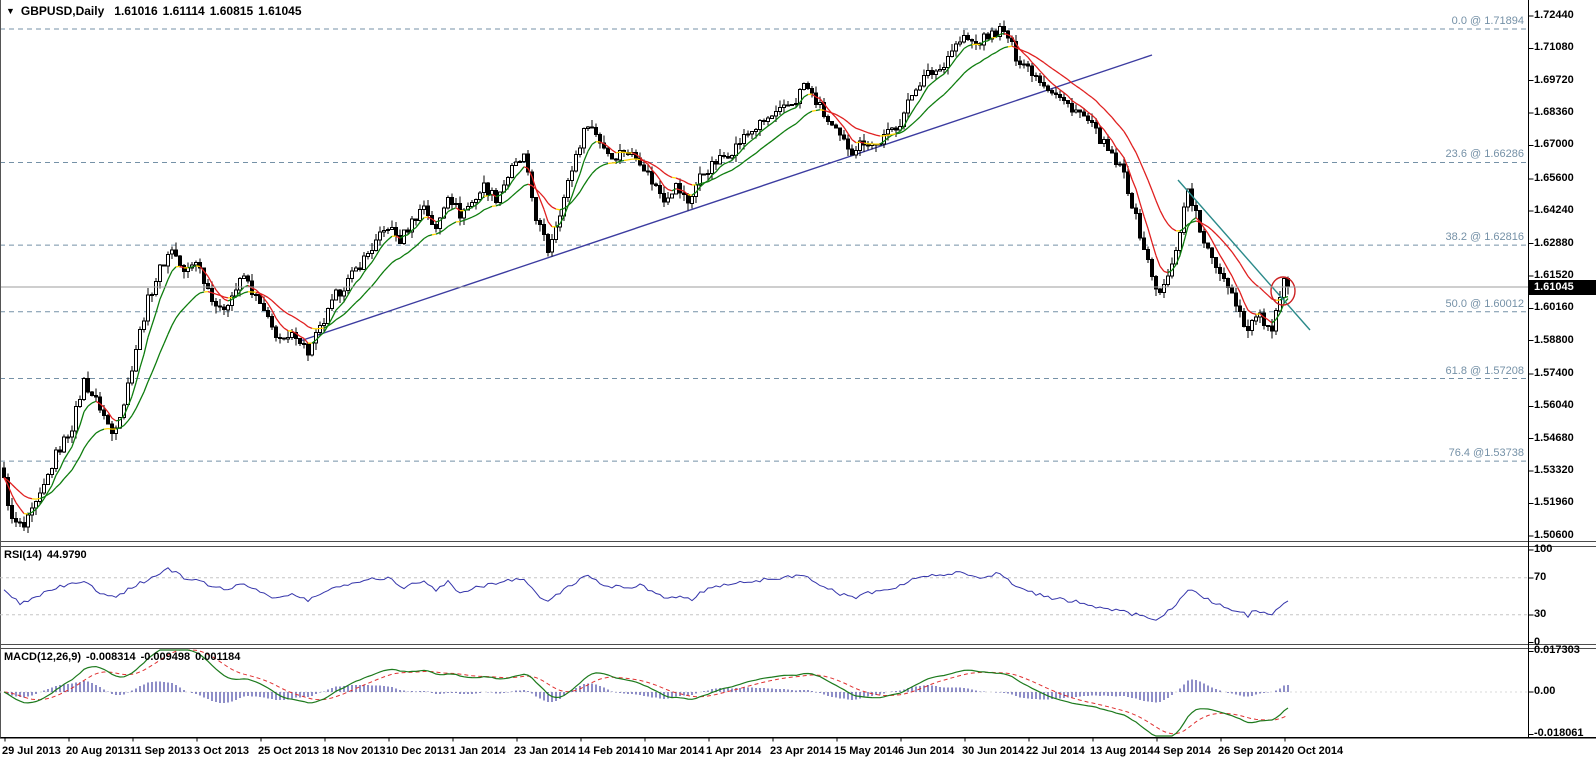 The height and width of the screenshot is (762, 1596). I want to click on date-label: 14 Feb 2014, so click(609, 751).